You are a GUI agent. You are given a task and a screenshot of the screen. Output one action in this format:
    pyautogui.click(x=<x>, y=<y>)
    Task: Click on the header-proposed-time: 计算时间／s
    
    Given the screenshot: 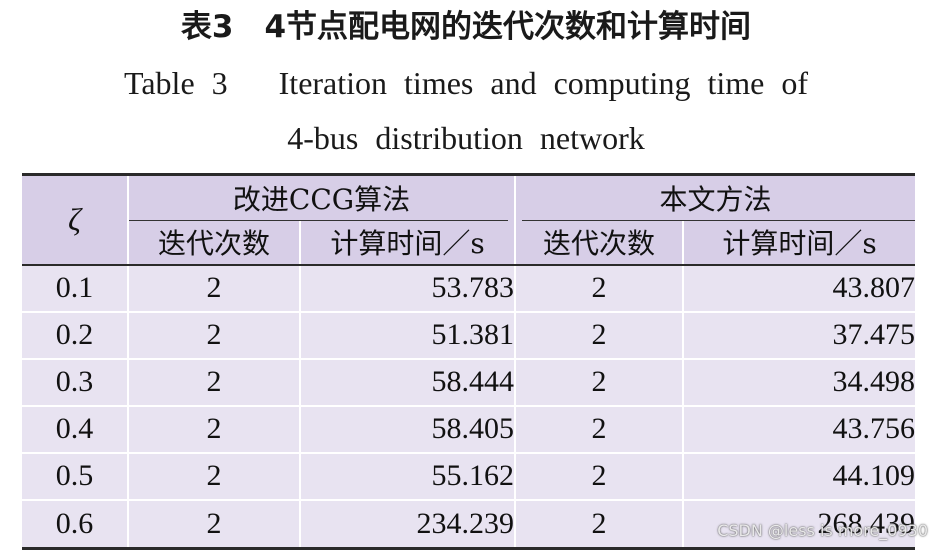 What is the action you would take?
    pyautogui.click(x=798, y=243)
    